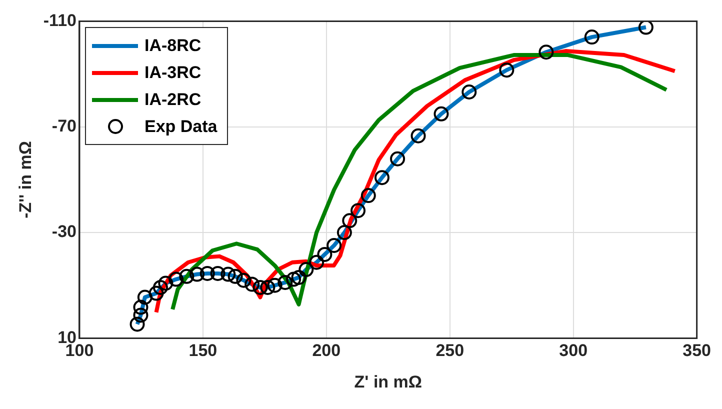  I want to click on x-axis-title: Z' in mΩ, so click(388, 382).